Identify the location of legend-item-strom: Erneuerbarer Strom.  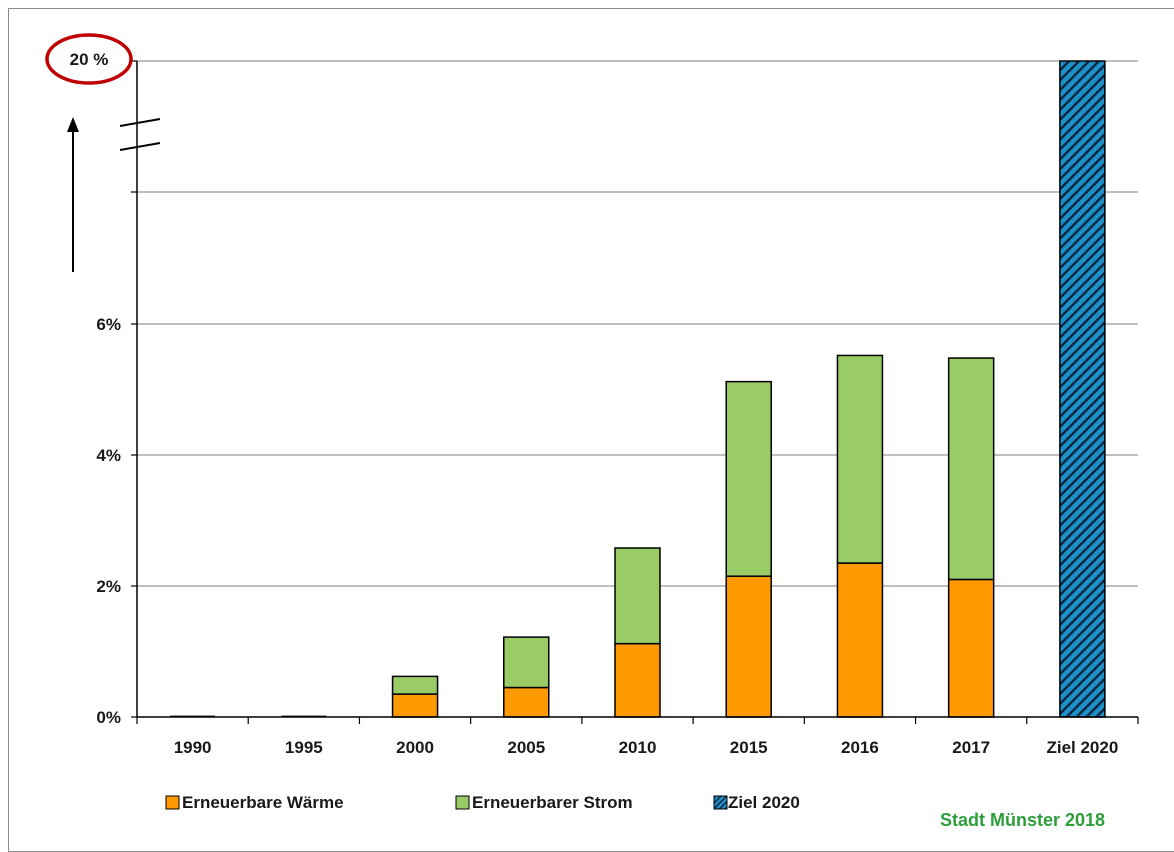
(544, 802).